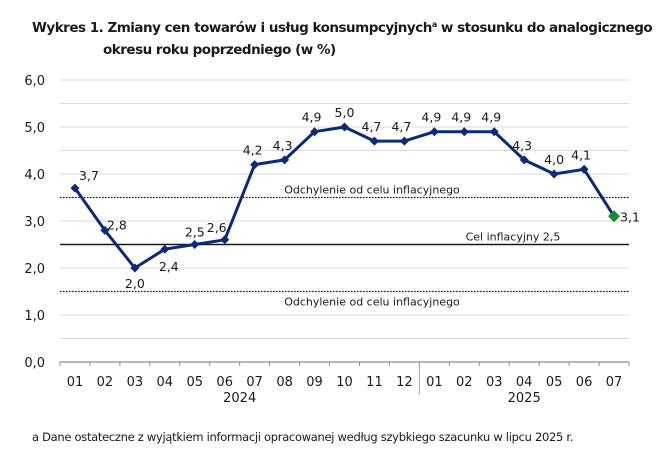 Image resolution: width=672 pixels, height=468 pixels. What do you see at coordinates (34, 128) in the screenshot?
I see `y-tick-label: 5,0` at bounding box center [34, 128].